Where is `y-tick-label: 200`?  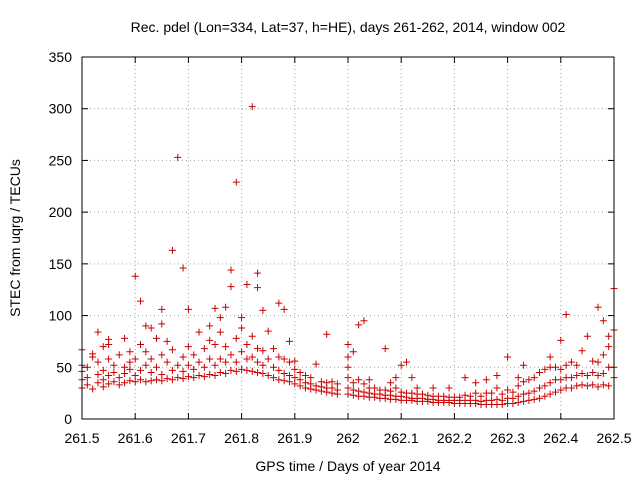 y-tick-label: 200 is located at coordinates (61, 212).